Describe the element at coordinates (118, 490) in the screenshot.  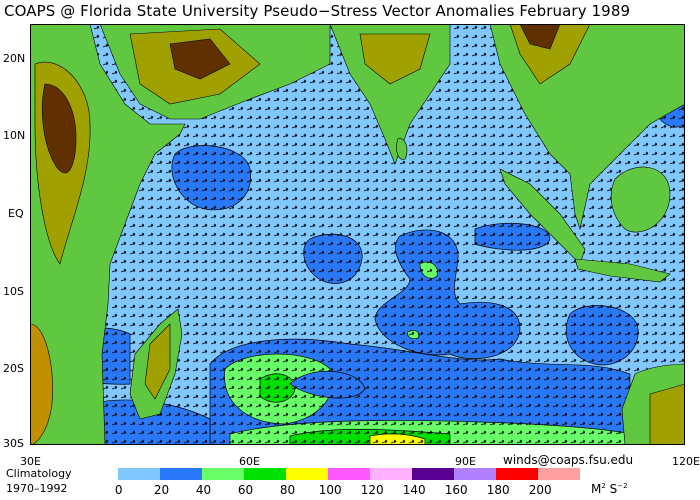
I see `legend-label: 0` at that location.